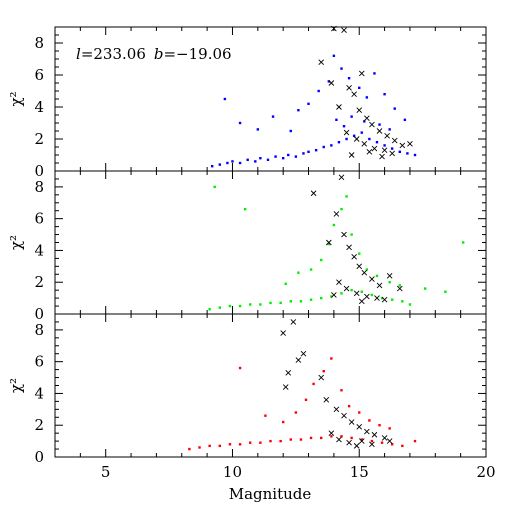 The image size is (512, 512). Describe the element at coordinates (39, 393) in the screenshot. I see `y-tick-label-bottom-4: 4` at that location.